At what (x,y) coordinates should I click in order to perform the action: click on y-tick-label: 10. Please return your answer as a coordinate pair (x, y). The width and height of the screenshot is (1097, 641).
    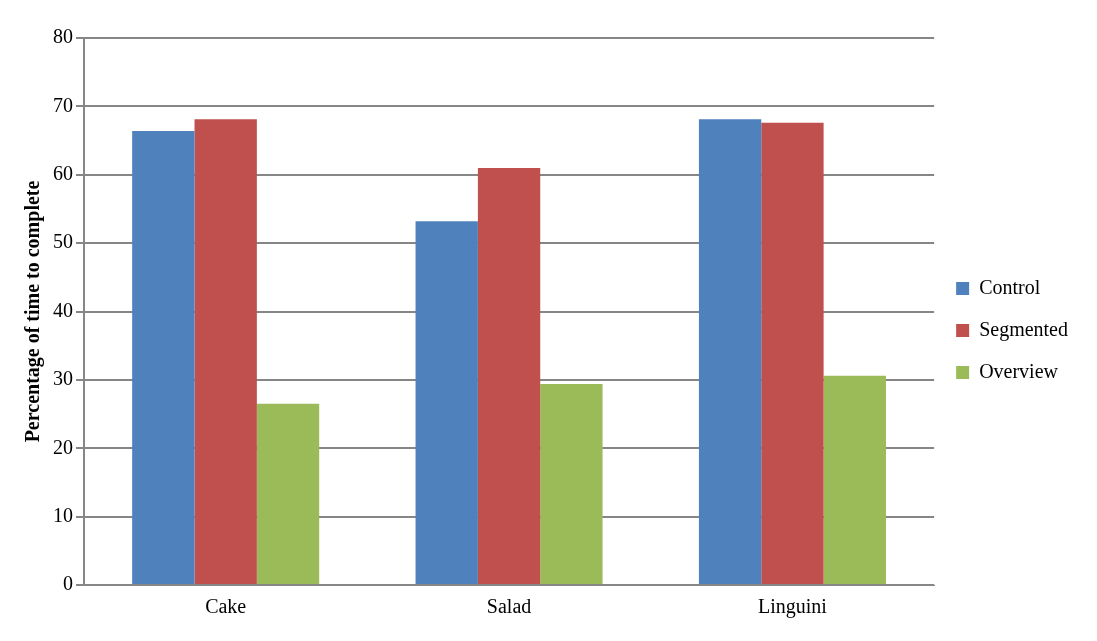
    Looking at the image, I should click on (63, 514).